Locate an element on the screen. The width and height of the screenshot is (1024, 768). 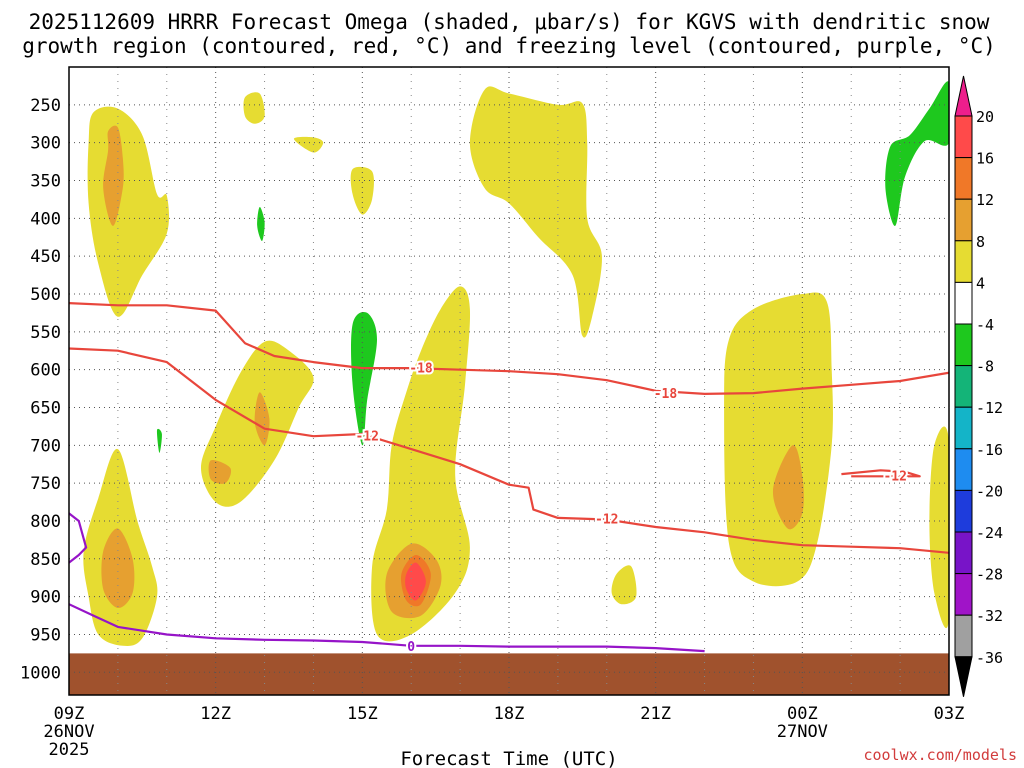
y-tick-label: 650 is located at coordinates (45, 408).